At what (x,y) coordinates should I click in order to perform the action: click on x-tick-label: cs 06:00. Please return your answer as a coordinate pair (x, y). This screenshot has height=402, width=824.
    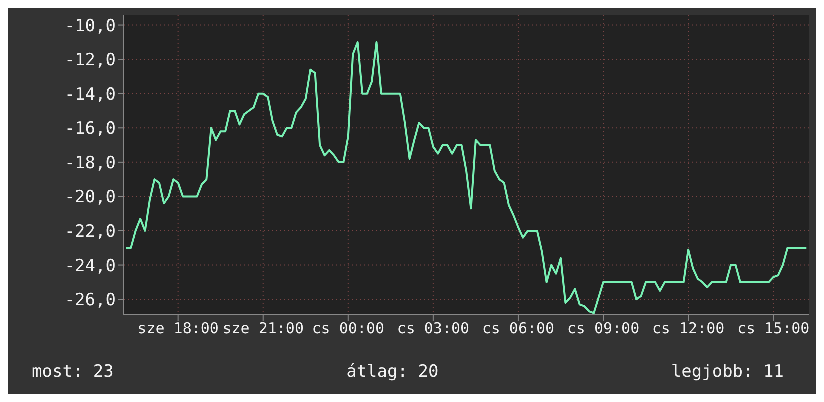
    Looking at the image, I should click on (518, 329).